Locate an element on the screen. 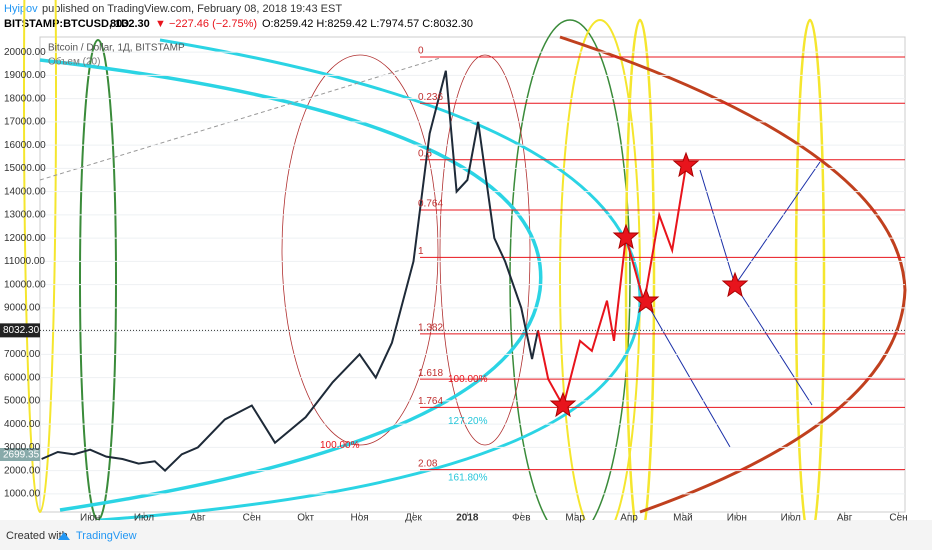 The height and width of the screenshot is (555, 932). ellipse-label: 161.80% is located at coordinates (468, 477).